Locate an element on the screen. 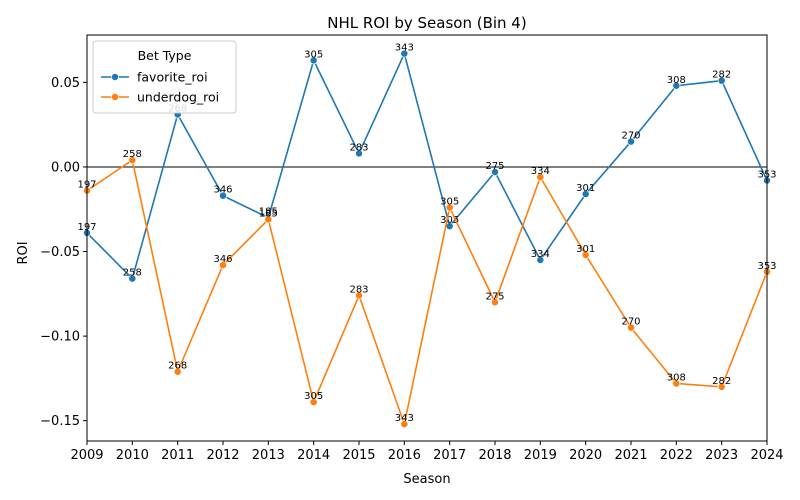 This screenshot has height=500, width=800. x-tick-label: 2022 is located at coordinates (676, 455).